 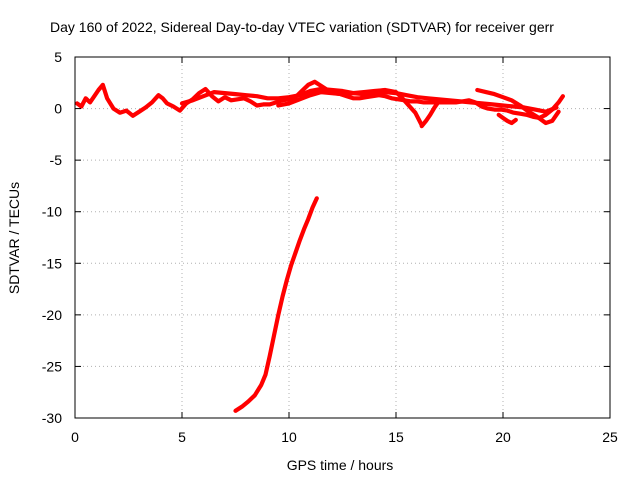 What do you see at coordinates (503, 437) in the screenshot?
I see `x-tick-label: 20` at bounding box center [503, 437].